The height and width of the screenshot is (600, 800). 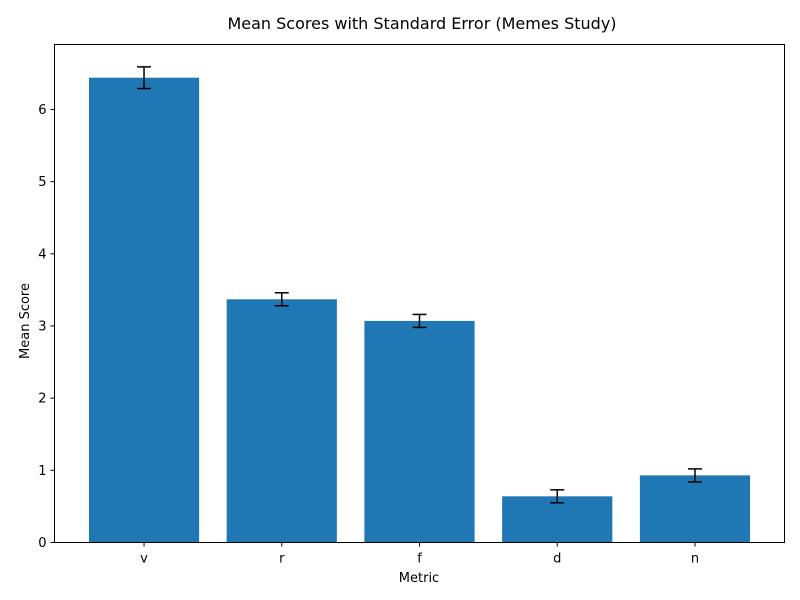 I want to click on y-tick-label: 1, so click(x=42, y=471).